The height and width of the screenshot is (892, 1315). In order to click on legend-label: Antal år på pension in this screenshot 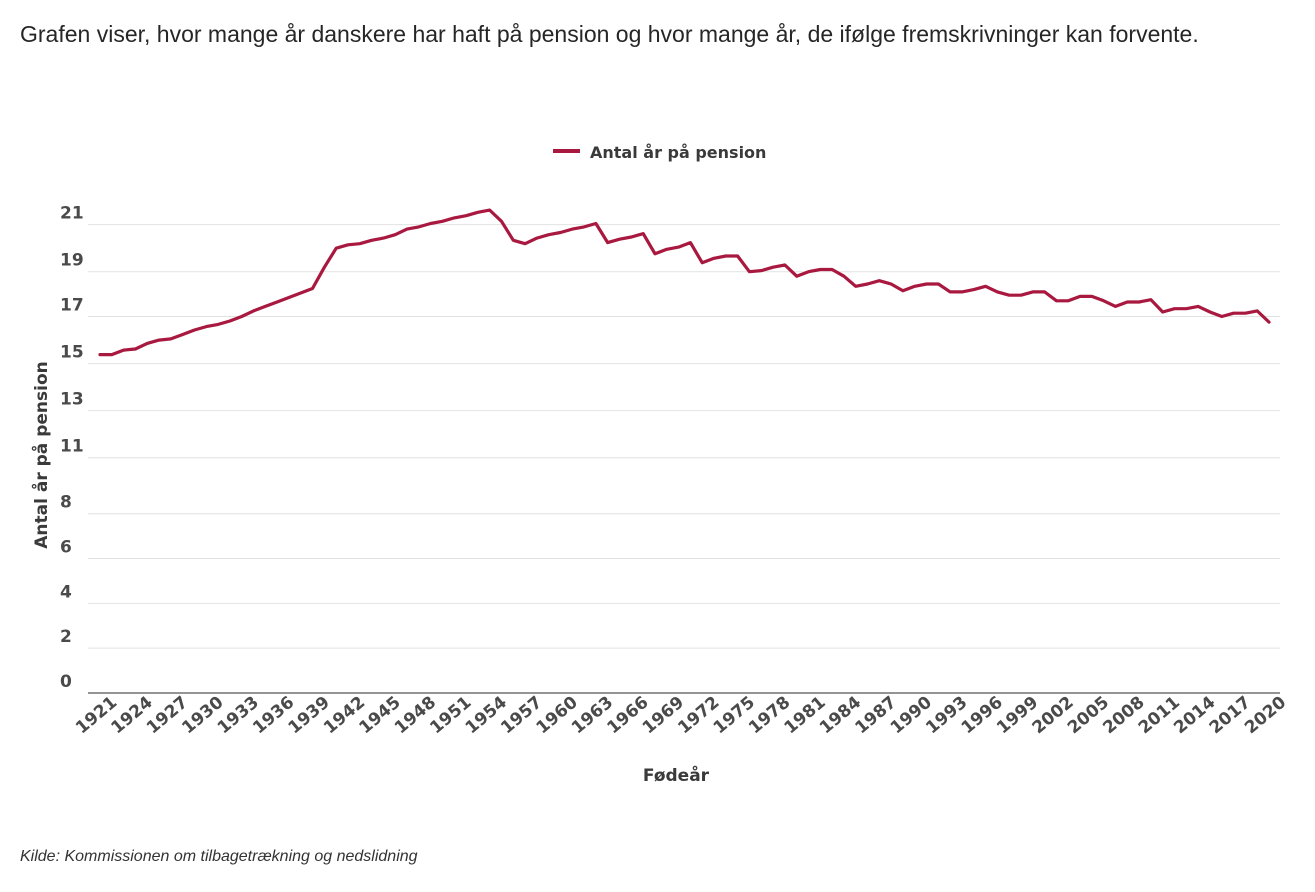, I will do `click(678, 152)`.